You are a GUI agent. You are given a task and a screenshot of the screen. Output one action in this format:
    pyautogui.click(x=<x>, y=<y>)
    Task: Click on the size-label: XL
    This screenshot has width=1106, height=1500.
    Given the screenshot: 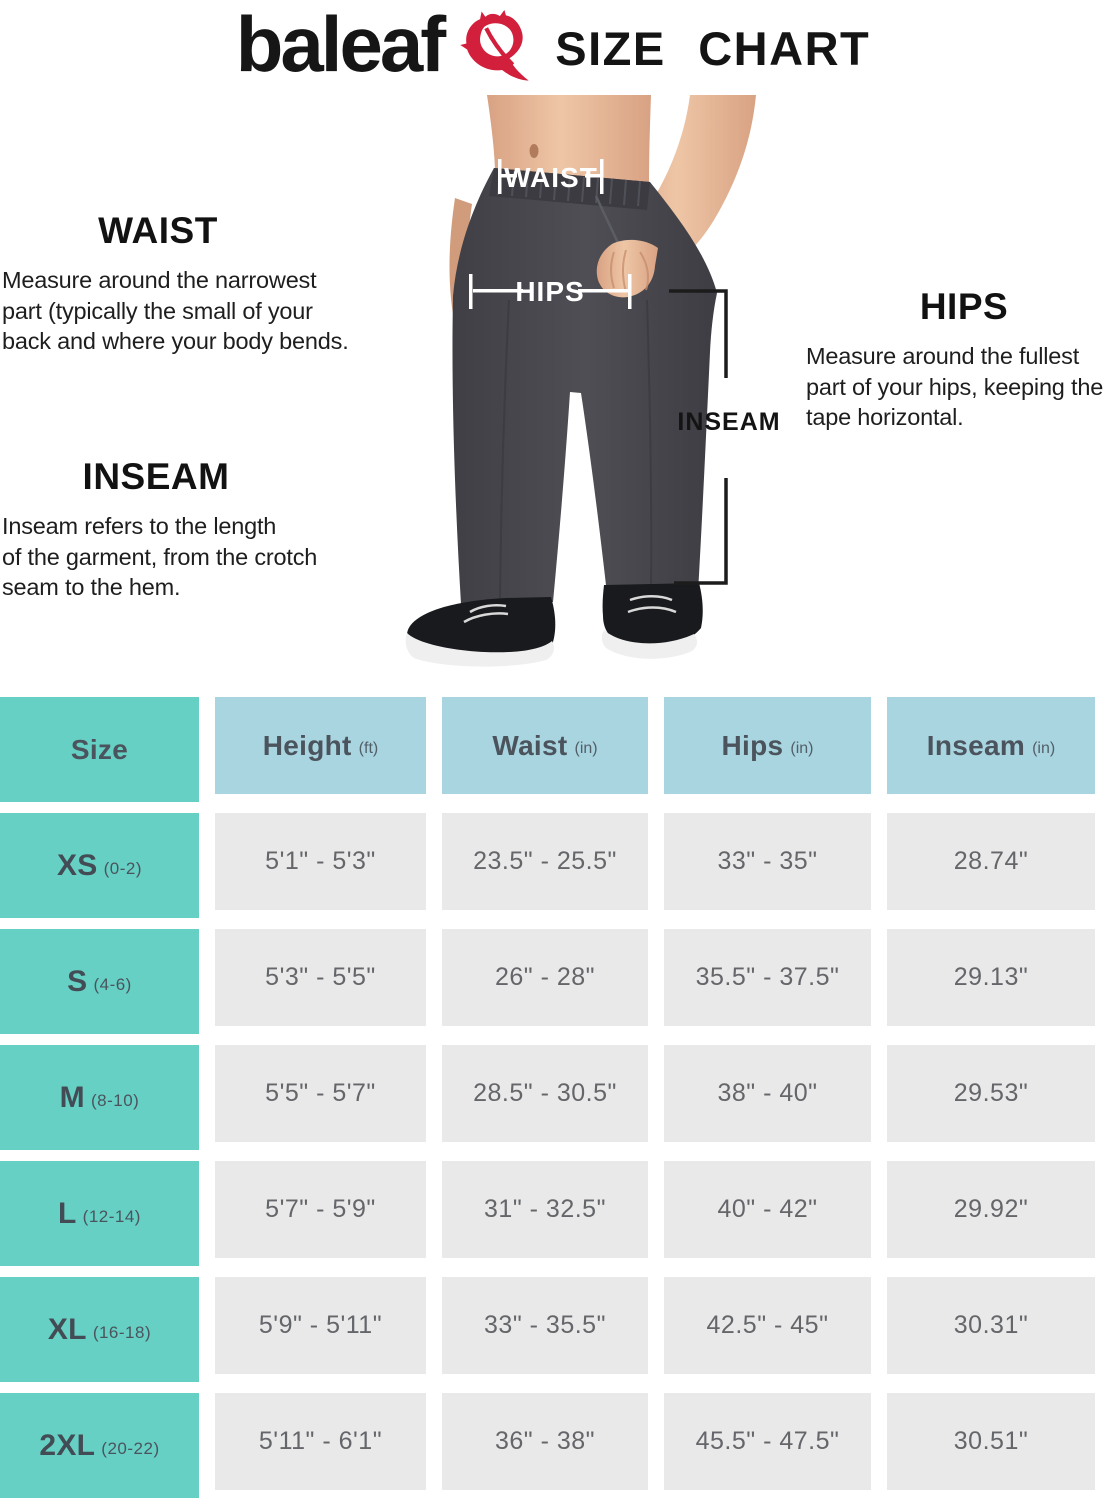 What is the action you would take?
    pyautogui.click(x=67, y=1329)
    